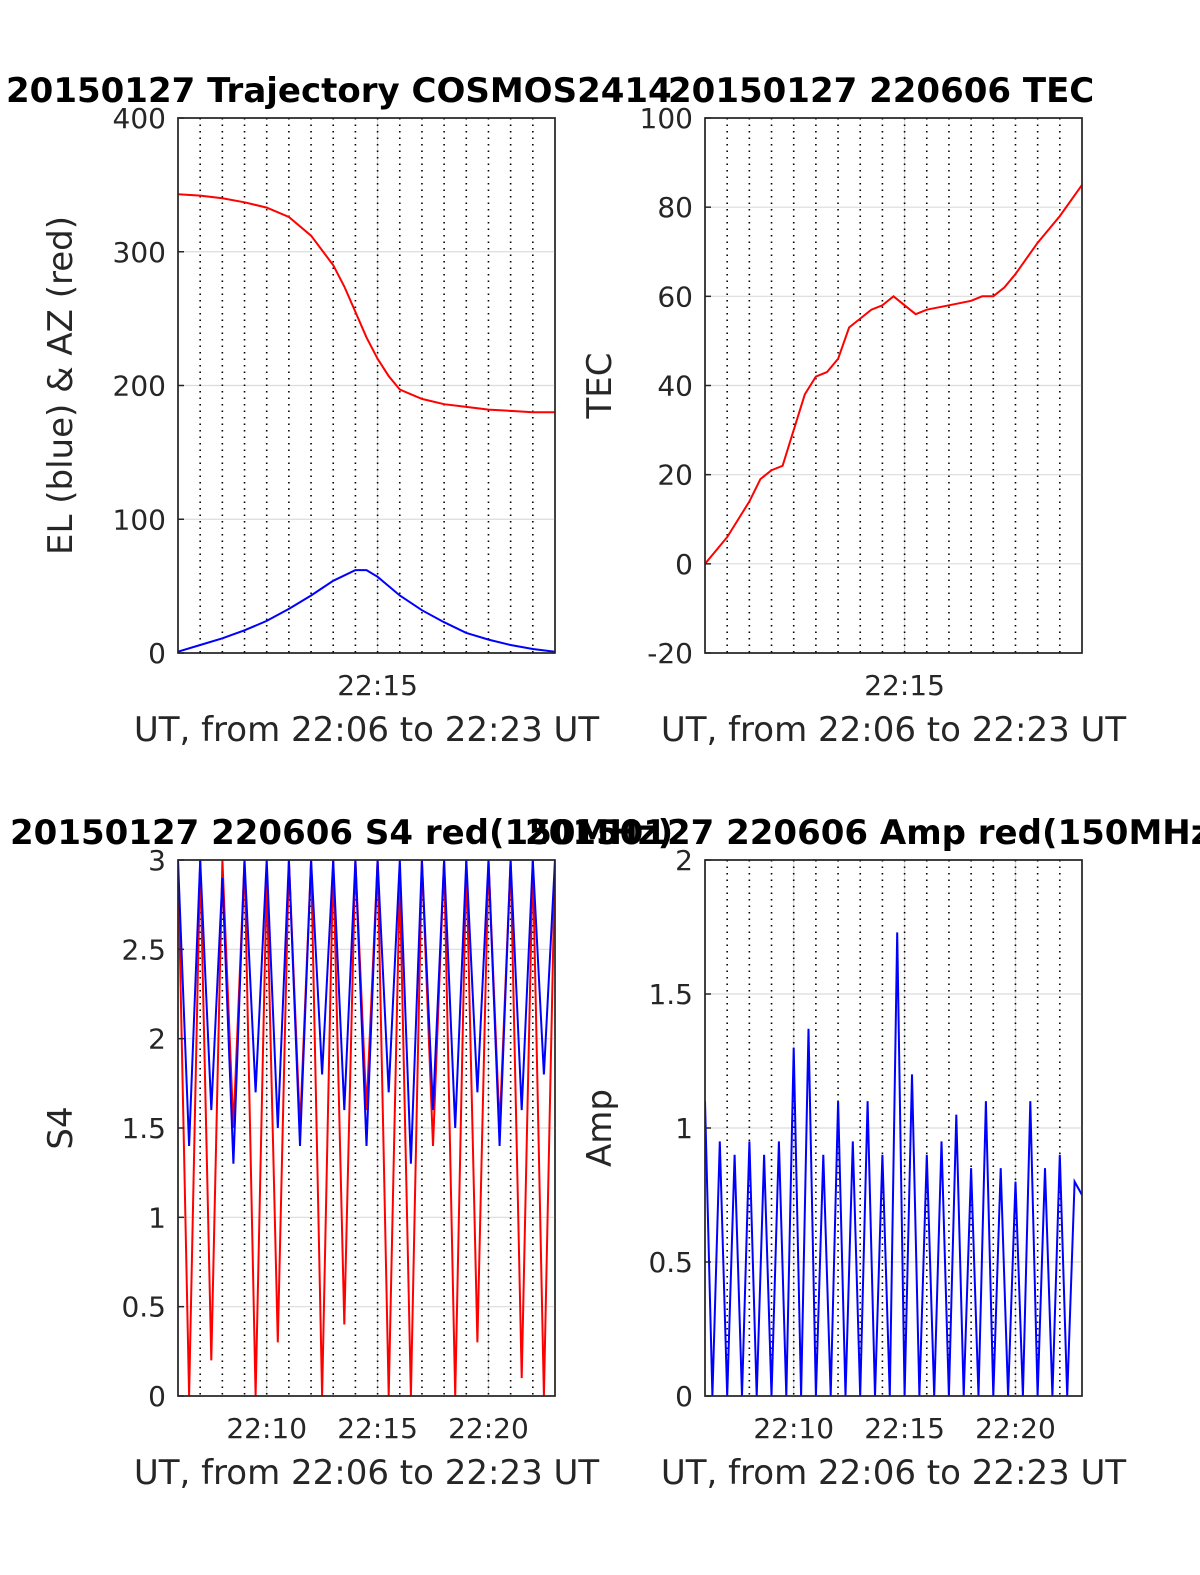 The image size is (1200, 1575). What do you see at coordinates (341, 833) in the screenshot?
I see `chart-title: 20150127 220606 S4 red(150MHz)` at bounding box center [341, 833].